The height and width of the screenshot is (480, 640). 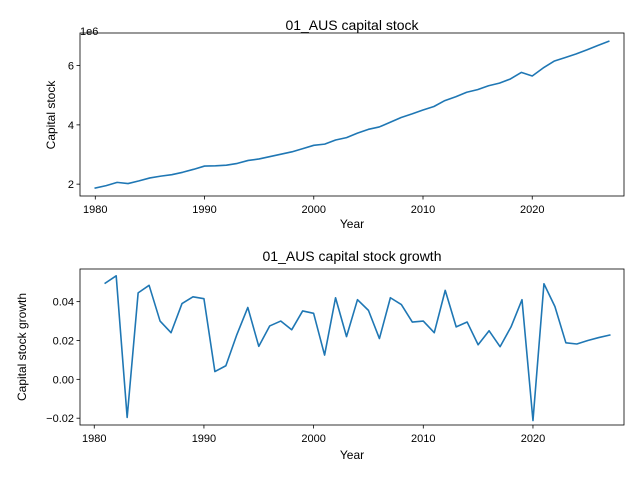 What do you see at coordinates (352, 455) in the screenshot?
I see `capital-stock-growth-x-axis-label: Year` at bounding box center [352, 455].